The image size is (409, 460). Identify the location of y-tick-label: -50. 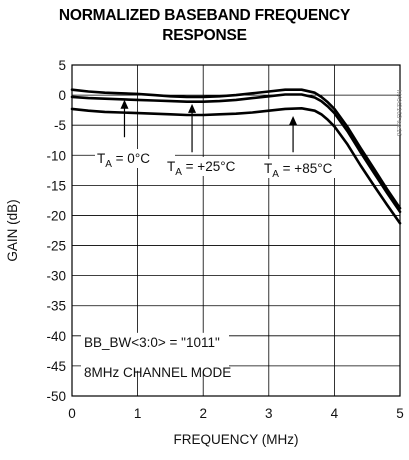
(56, 396).